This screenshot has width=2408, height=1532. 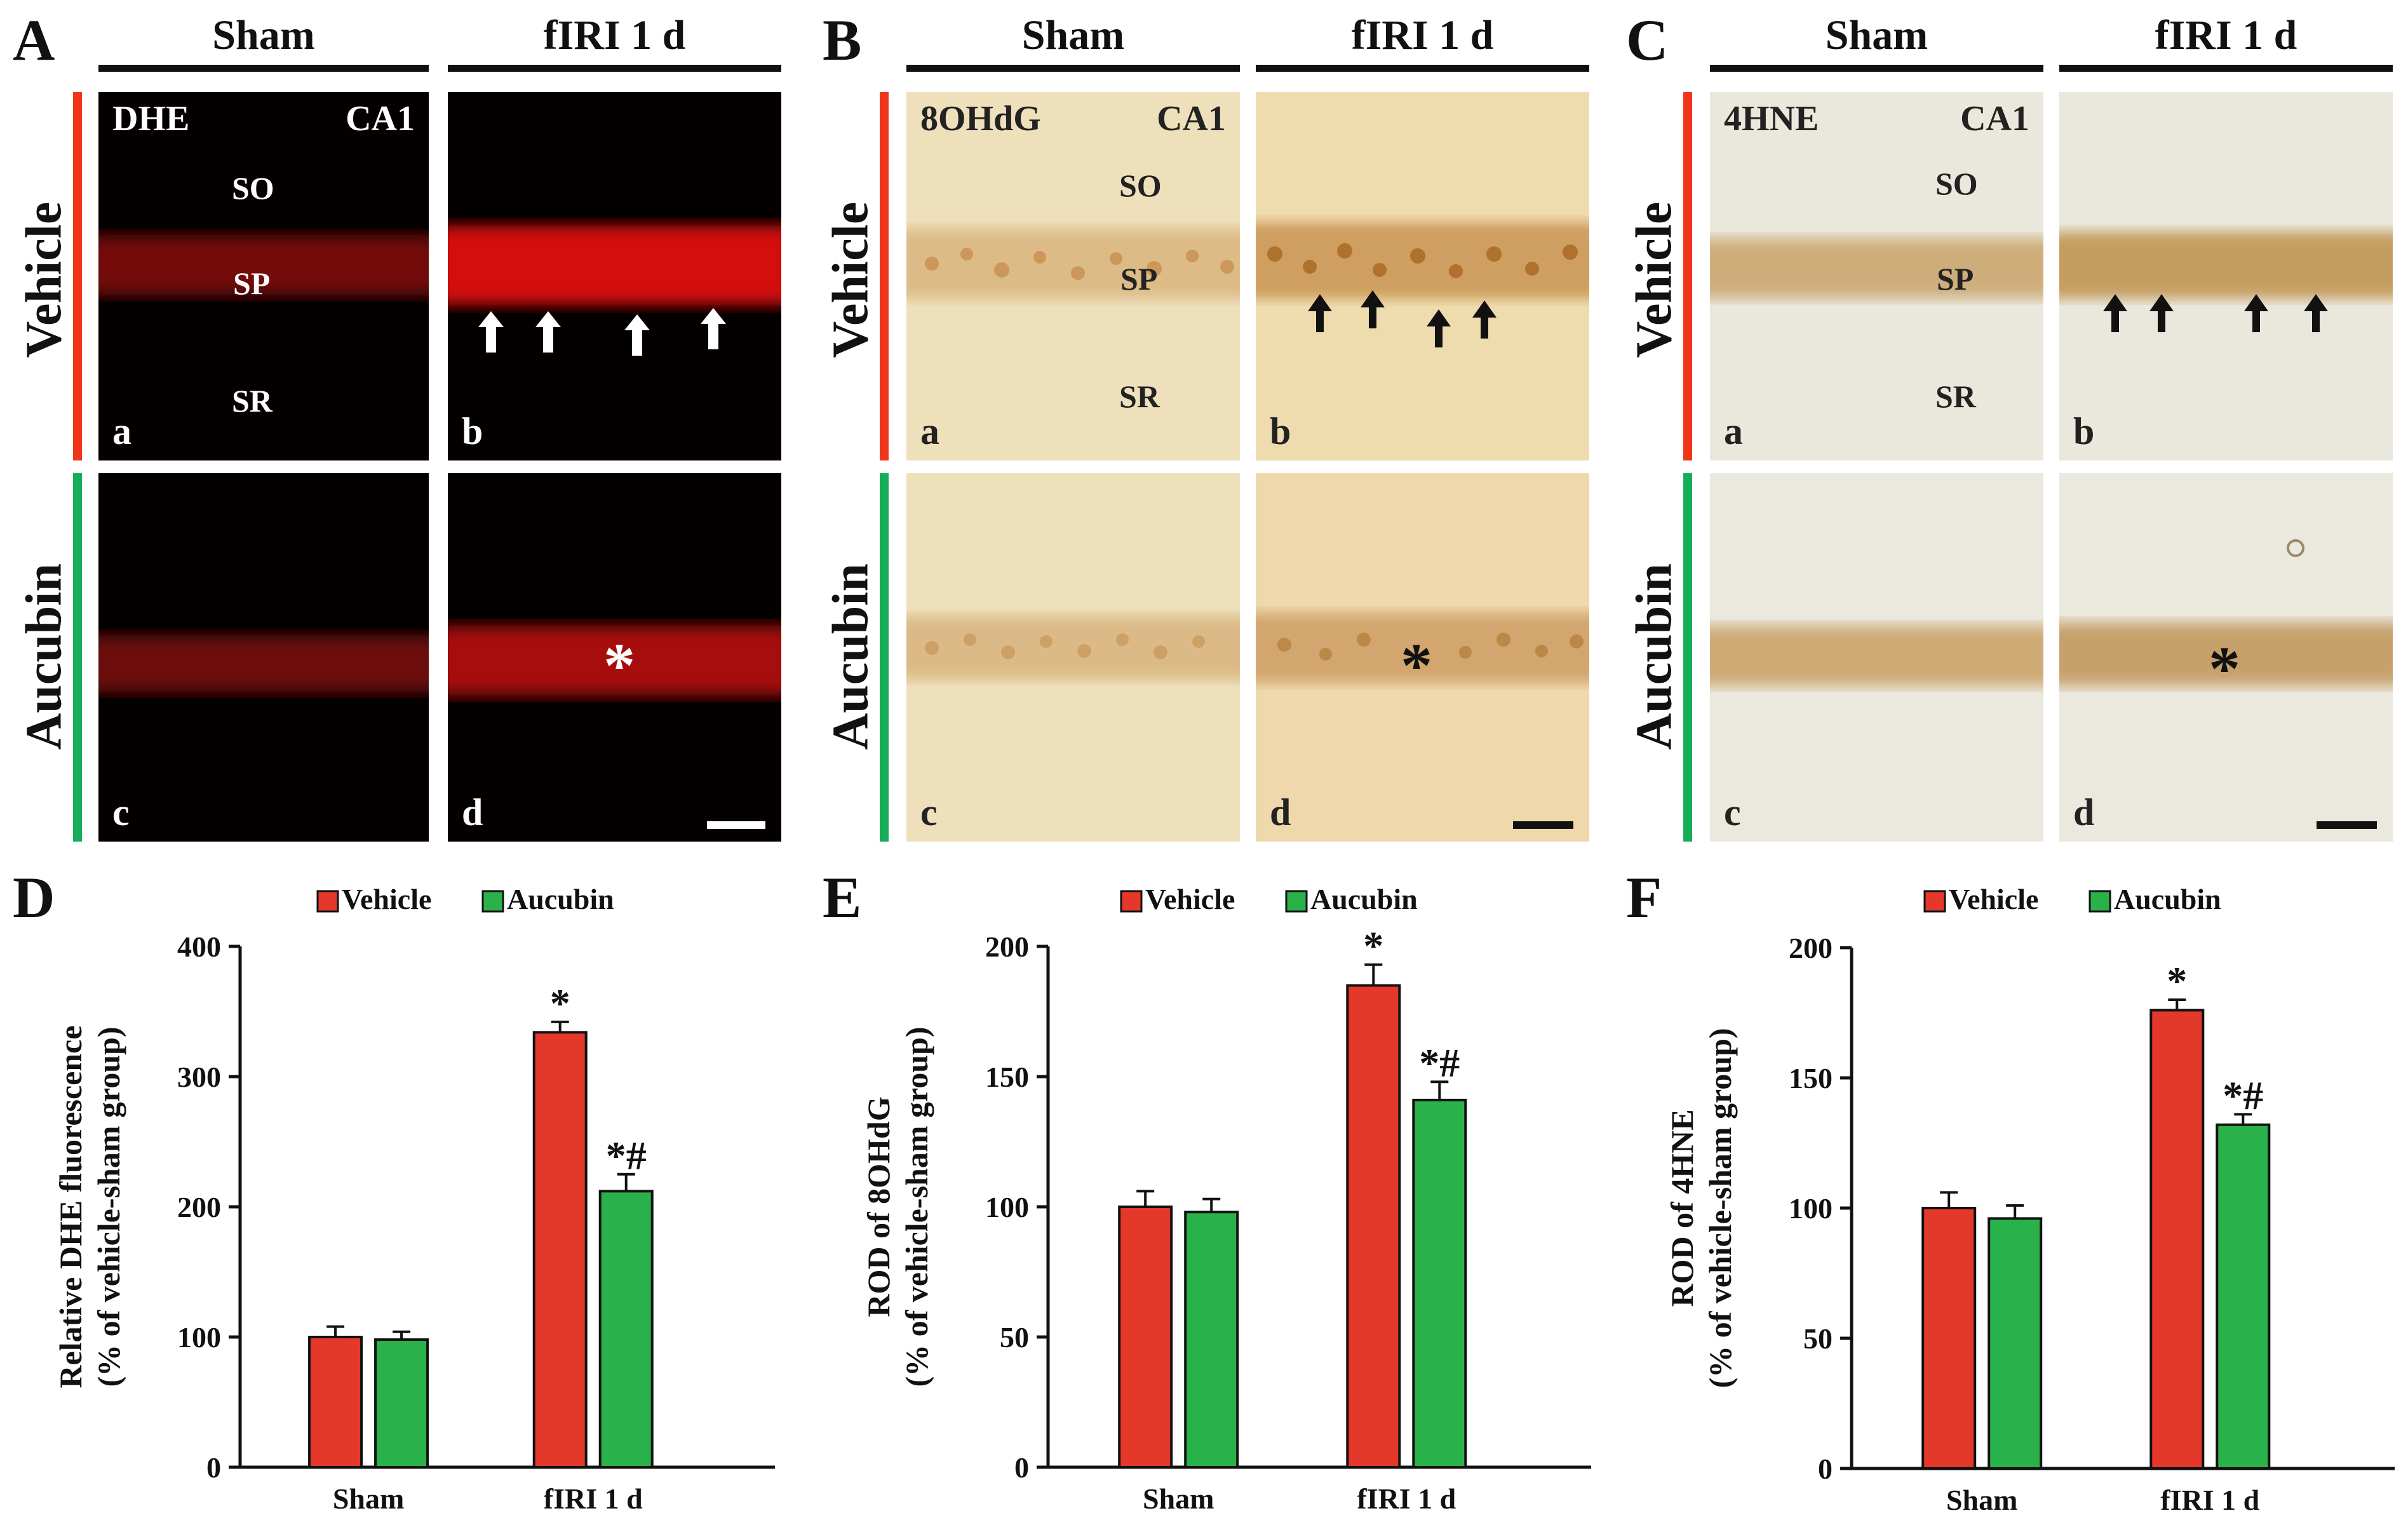 I want to click on col-header-c-sham: Sham, so click(x=1876, y=35).